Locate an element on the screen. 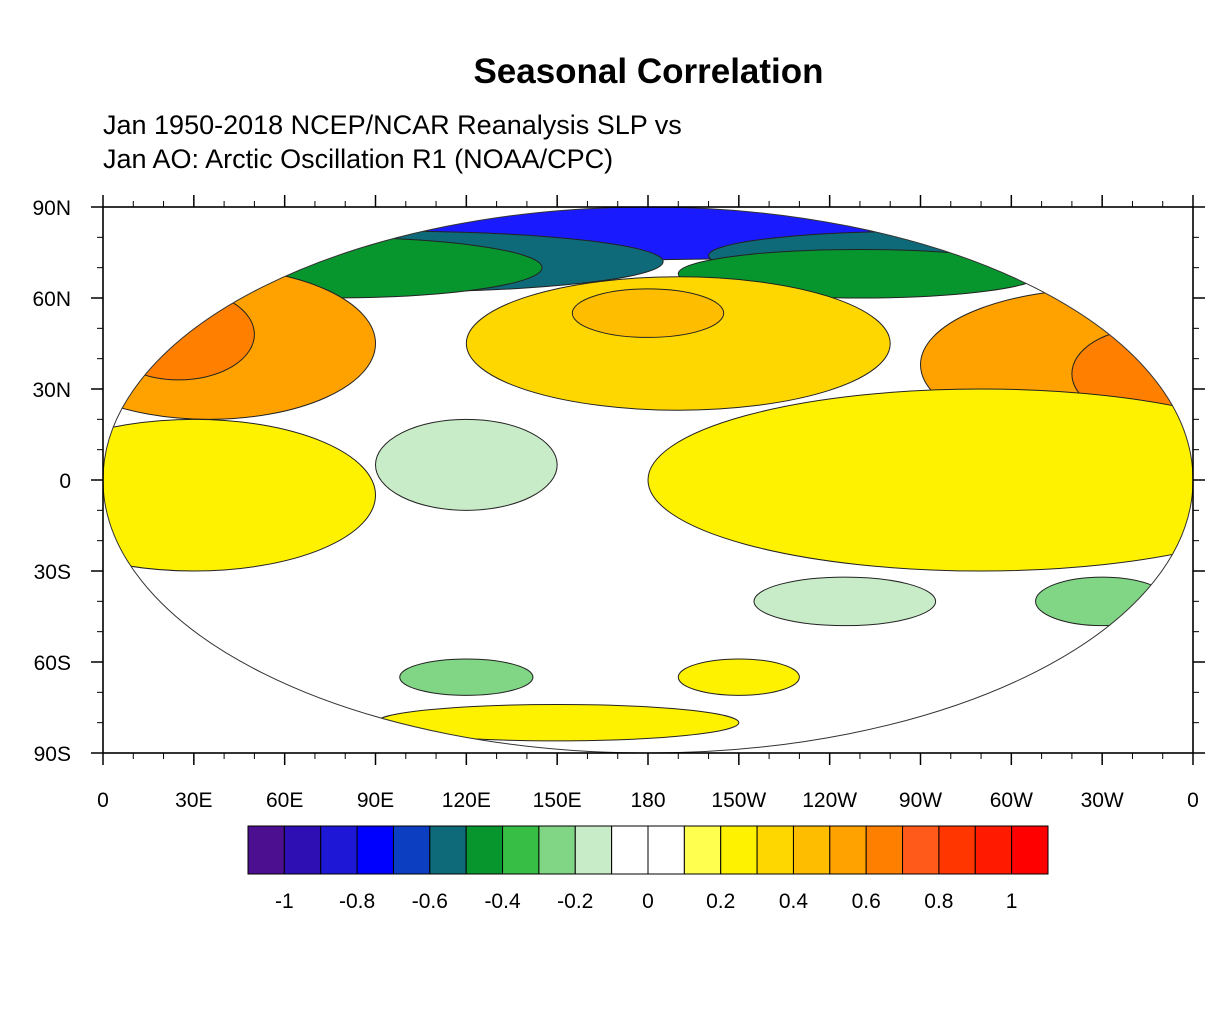 This screenshot has width=1213, height=1012. lon-label: 60E is located at coordinates (284, 800).